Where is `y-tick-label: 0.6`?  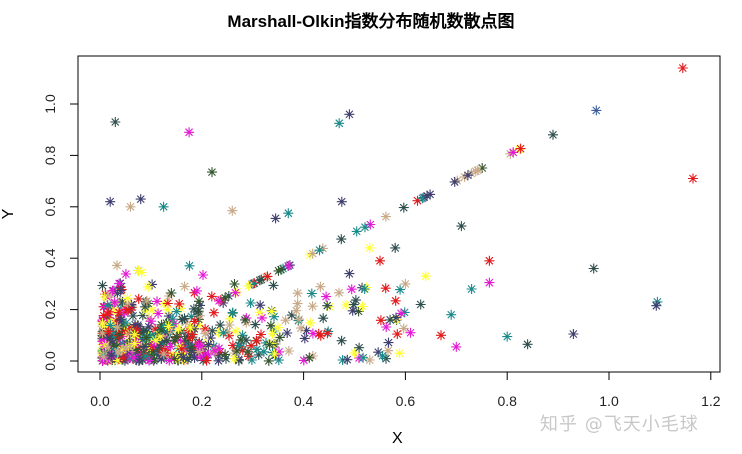 y-tick-label: 0.6 is located at coordinates (50, 207).